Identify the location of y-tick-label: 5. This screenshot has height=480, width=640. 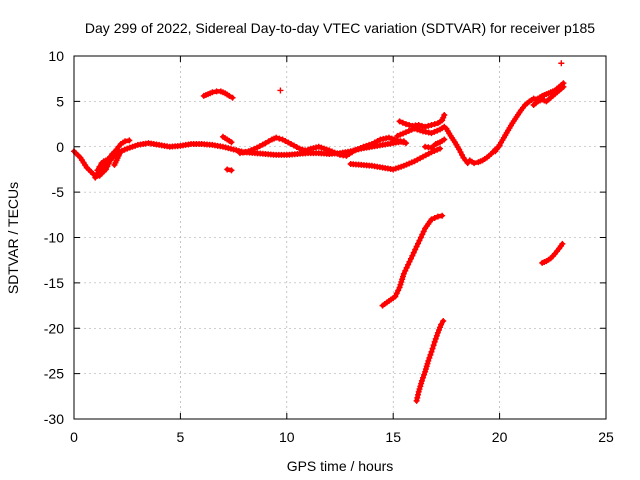
(60, 101).